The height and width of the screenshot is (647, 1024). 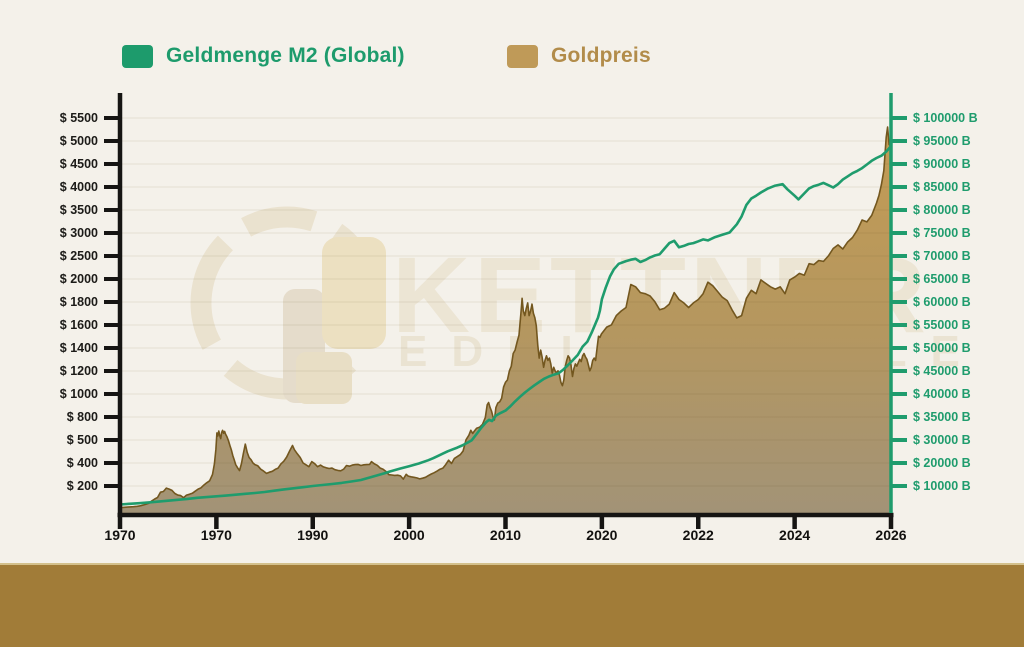 I want to click on gold-legend-swatch, so click(x=522, y=56).